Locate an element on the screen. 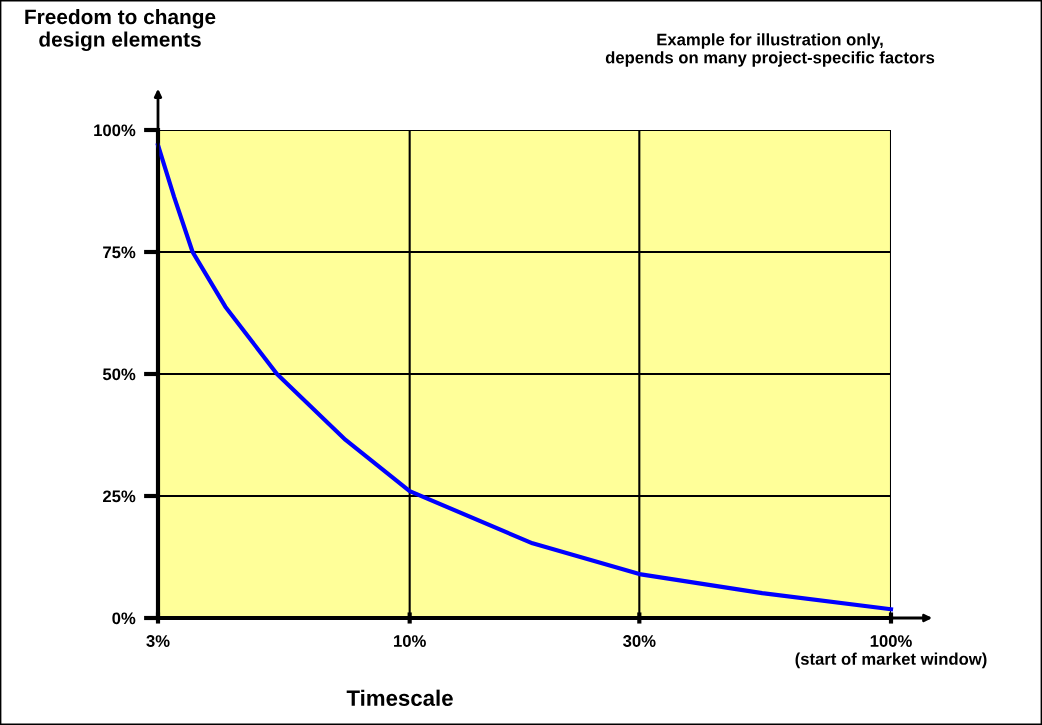 The width and height of the screenshot is (1042, 725). y-tick-label: 50% is located at coordinates (119, 374).